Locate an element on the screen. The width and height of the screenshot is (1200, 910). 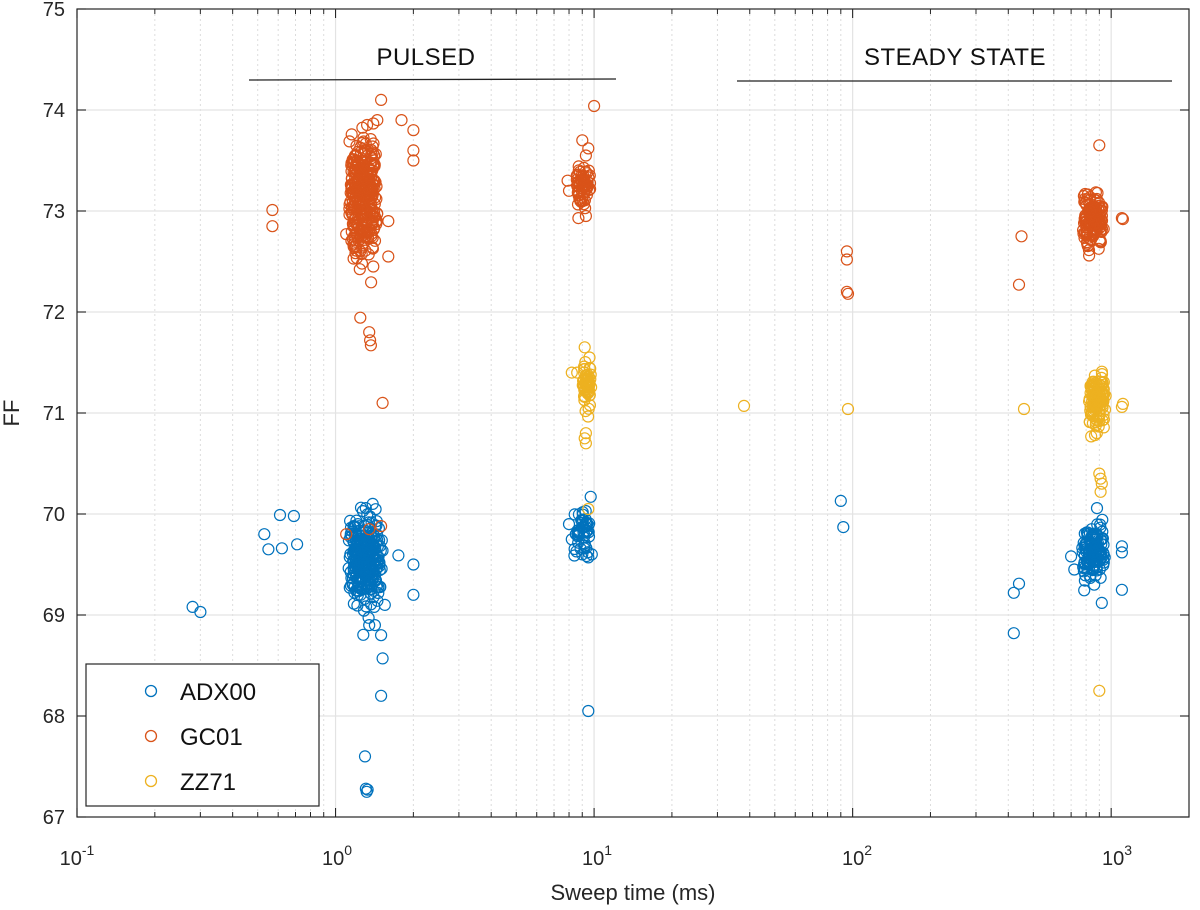
x-tick-label: 10⁰ is located at coordinates (337, 856).